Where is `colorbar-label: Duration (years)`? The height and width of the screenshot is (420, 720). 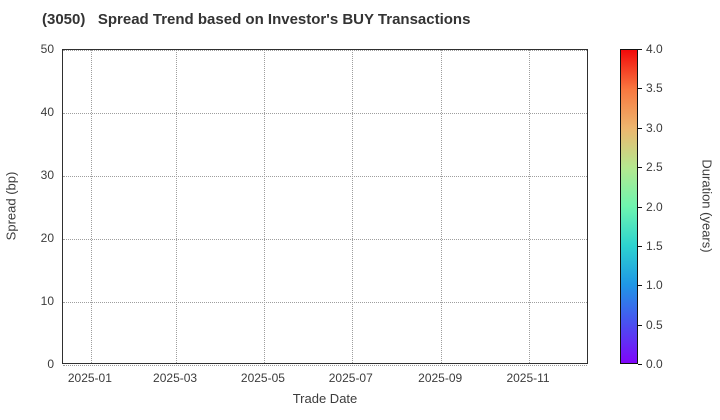
colorbar-label: Duration (years) is located at coordinates (707, 206).